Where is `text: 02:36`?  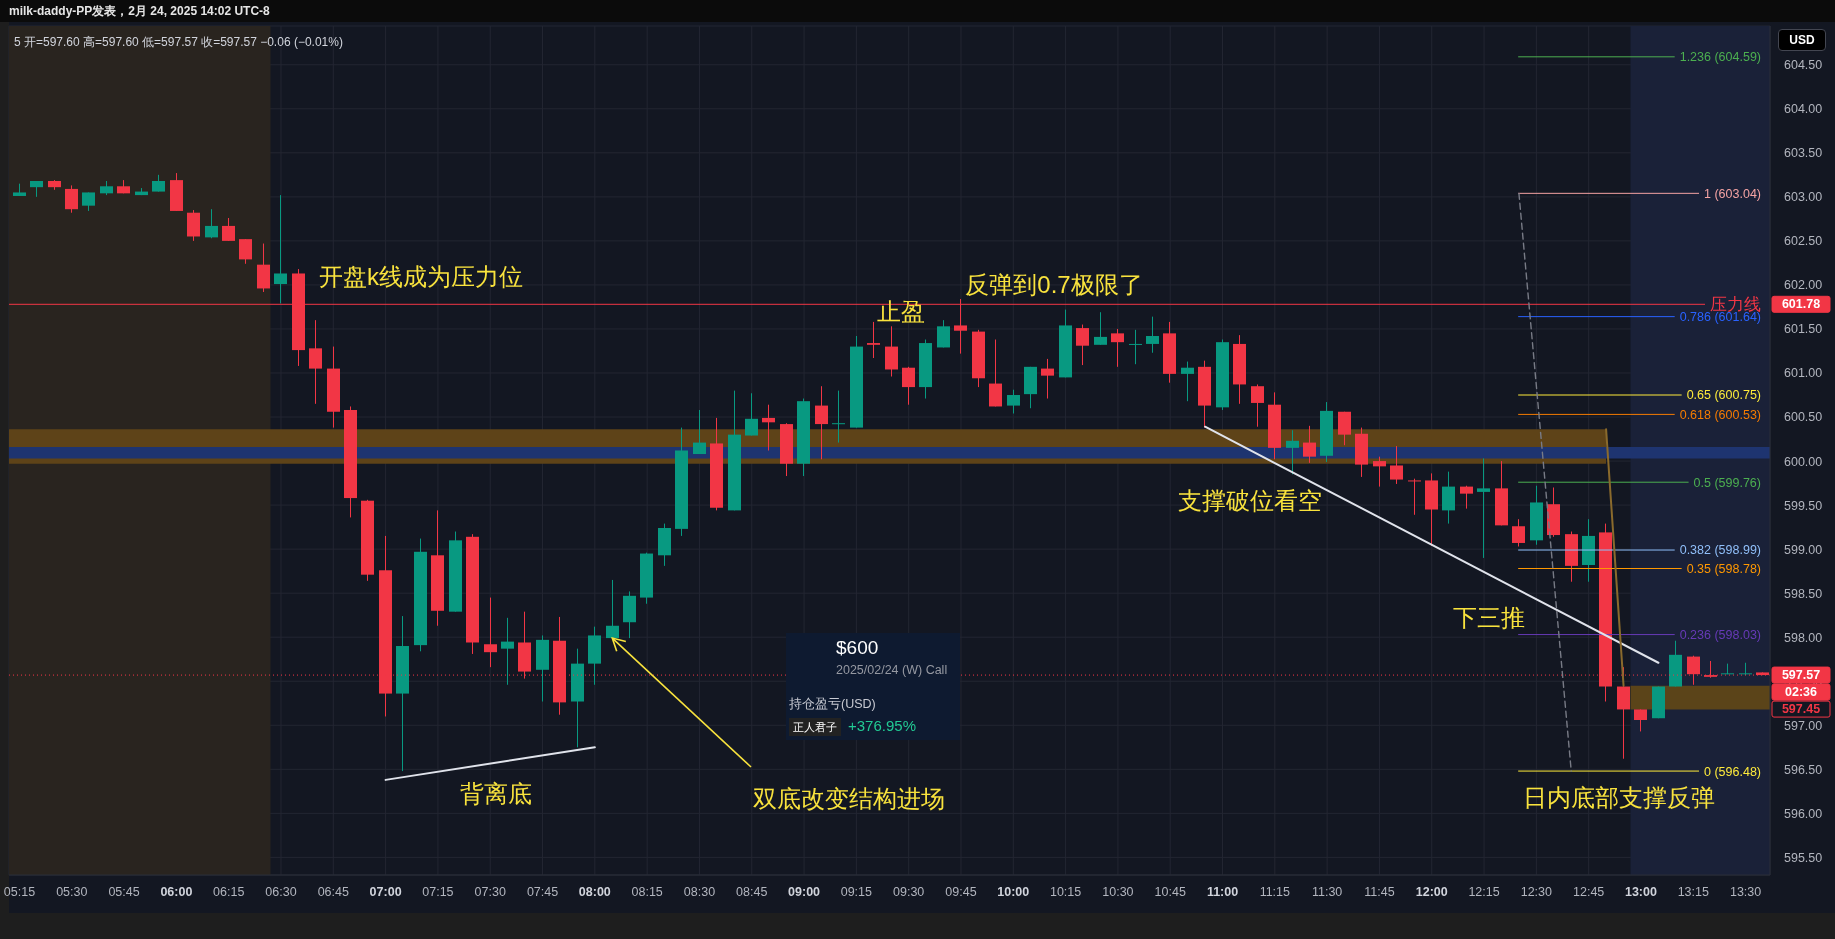
text: 02:36 is located at coordinates (1801, 692).